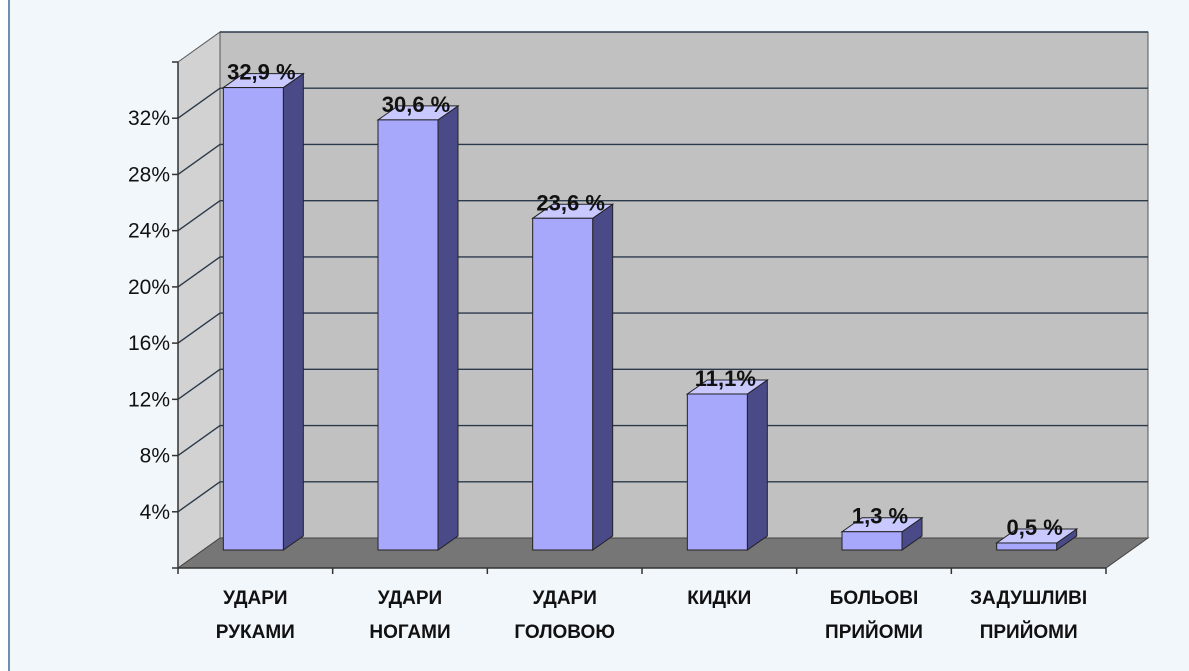 Image resolution: width=1189 pixels, height=671 pixels. What do you see at coordinates (199, 300) in the screenshot?
I see `side-wall` at bounding box center [199, 300].